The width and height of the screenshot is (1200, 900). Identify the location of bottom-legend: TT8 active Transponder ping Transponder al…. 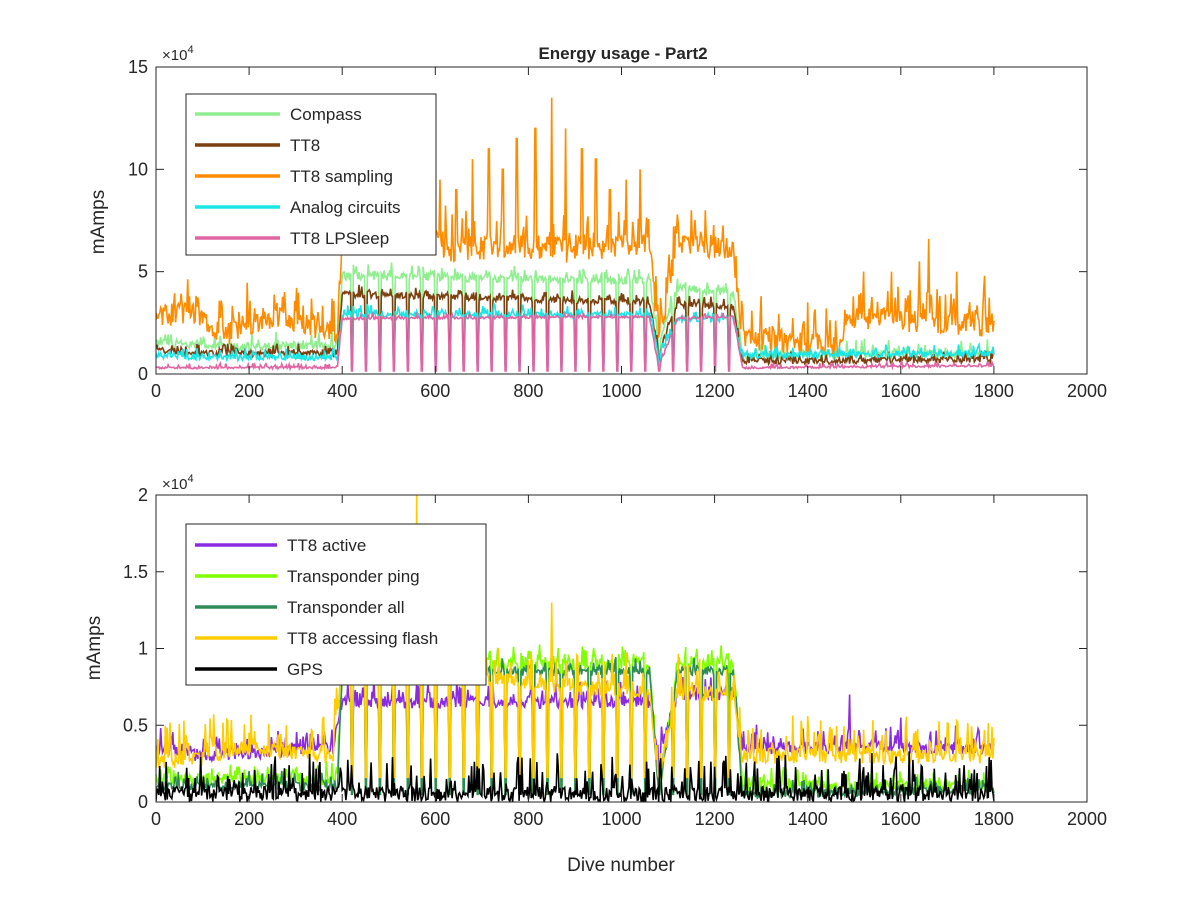
(336, 604).